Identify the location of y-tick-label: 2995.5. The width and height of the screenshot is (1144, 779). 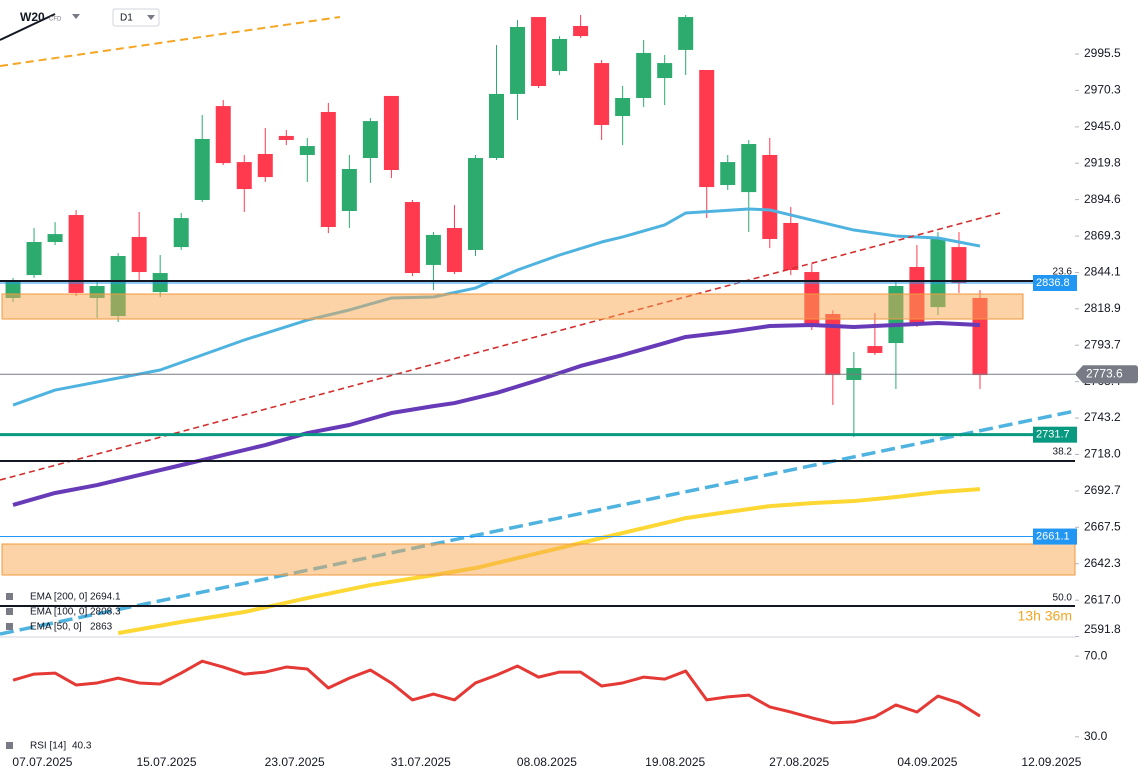
(1102, 53).